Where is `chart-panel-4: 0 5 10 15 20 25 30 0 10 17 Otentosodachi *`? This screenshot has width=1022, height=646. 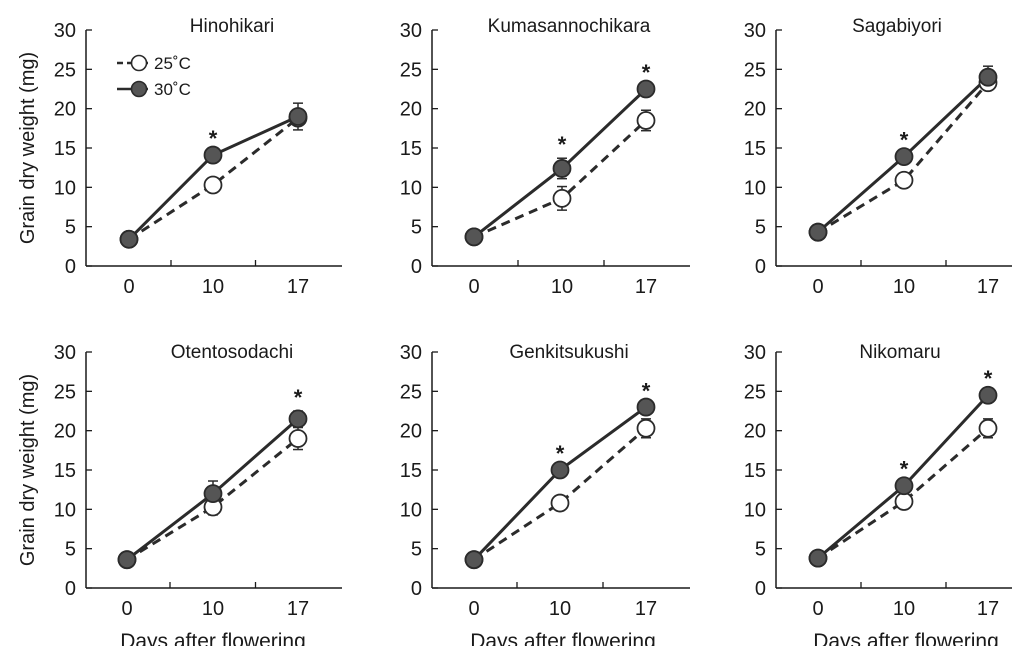 chart-panel-4: 0 5 10 15 20 25 30 0 10 17 Otentosodachi * is located at coordinates (198, 481).